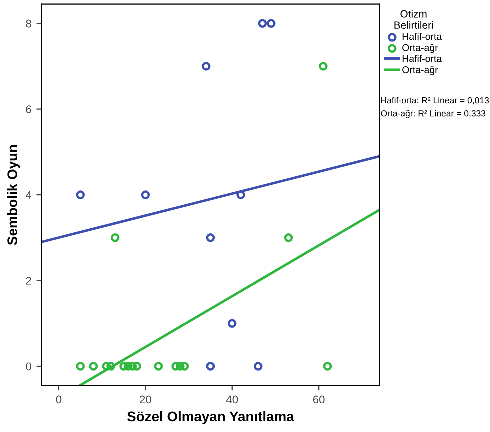  What do you see at coordinates (232, 400) in the screenshot?
I see `x-tick-label: 40` at bounding box center [232, 400].